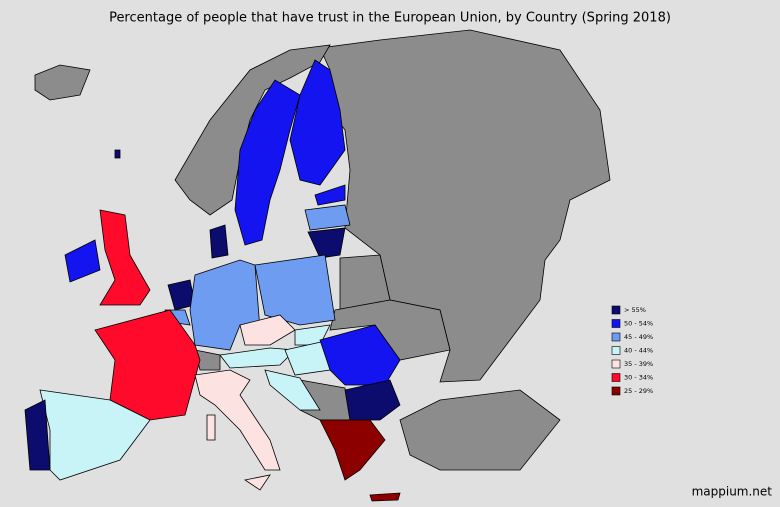 The height and width of the screenshot is (507, 780). Describe the element at coordinates (219, 241) in the screenshot. I see `denmark` at that location.